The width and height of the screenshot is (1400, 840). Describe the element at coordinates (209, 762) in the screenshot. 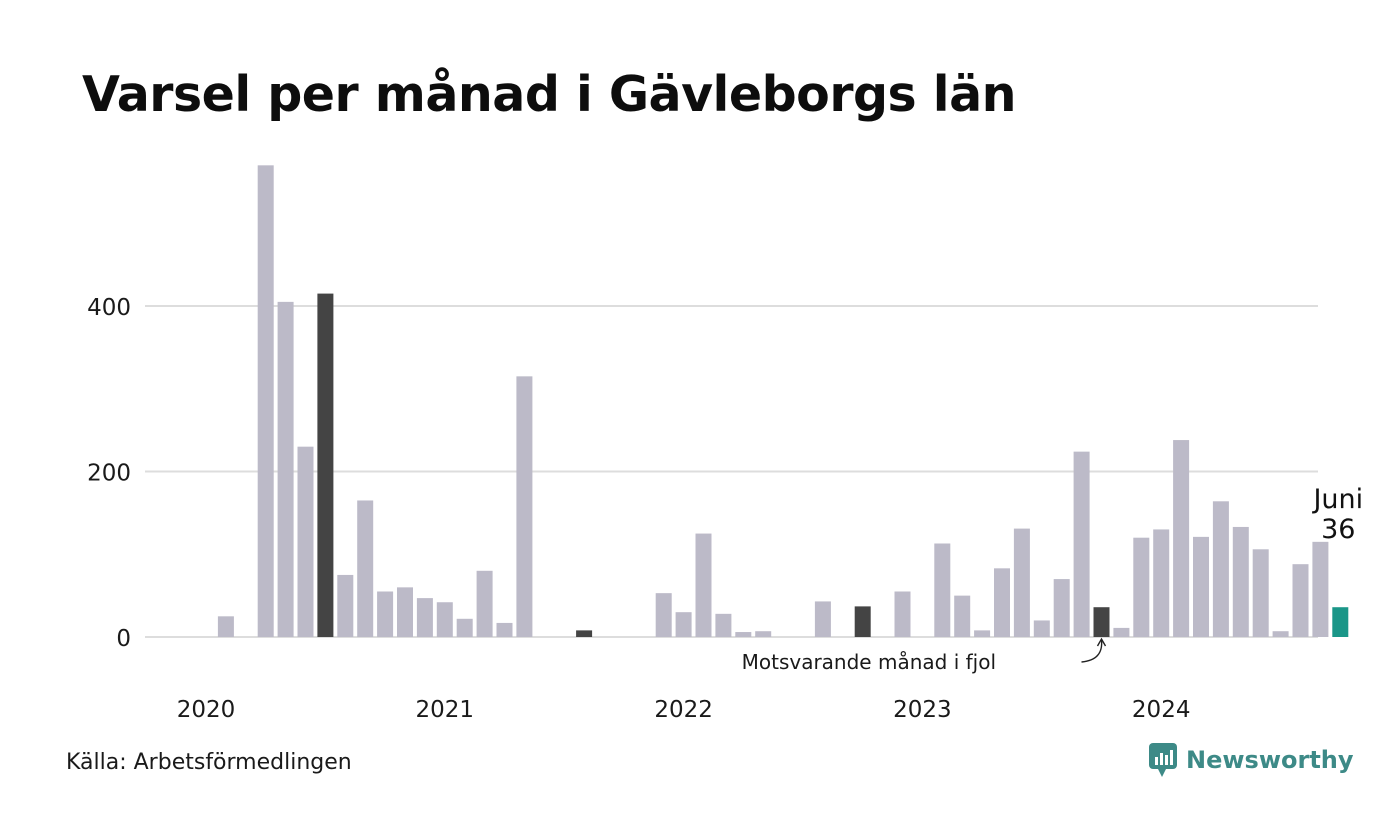

I see `source-label: Källa: Arbetsförmedlingen` at that location.